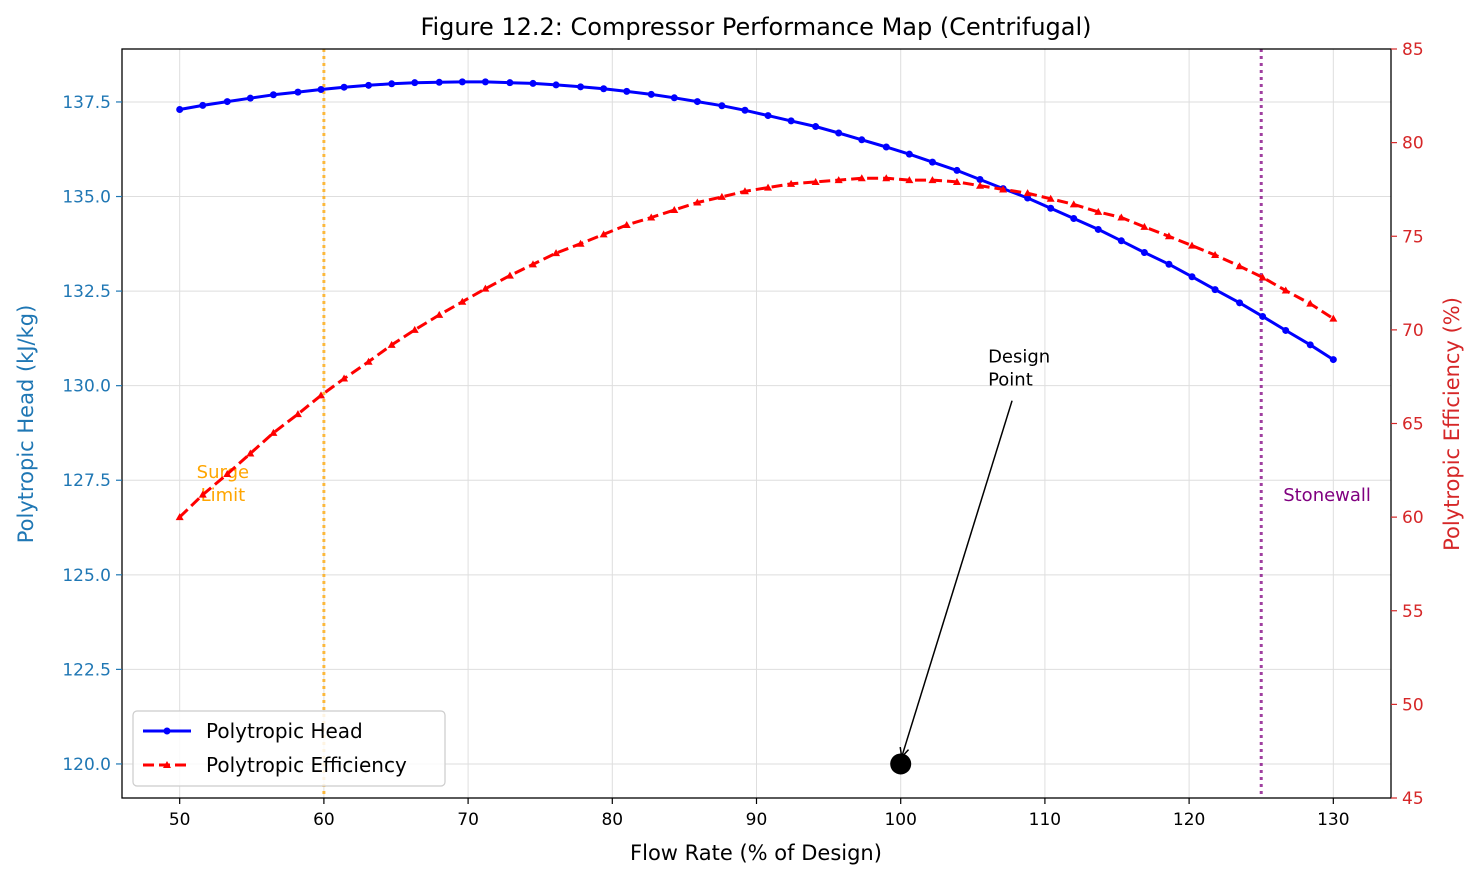 The height and width of the screenshot is (884, 1479). What do you see at coordinates (1413, 518) in the screenshot?
I see `y-right-tick-label: 60` at bounding box center [1413, 518].